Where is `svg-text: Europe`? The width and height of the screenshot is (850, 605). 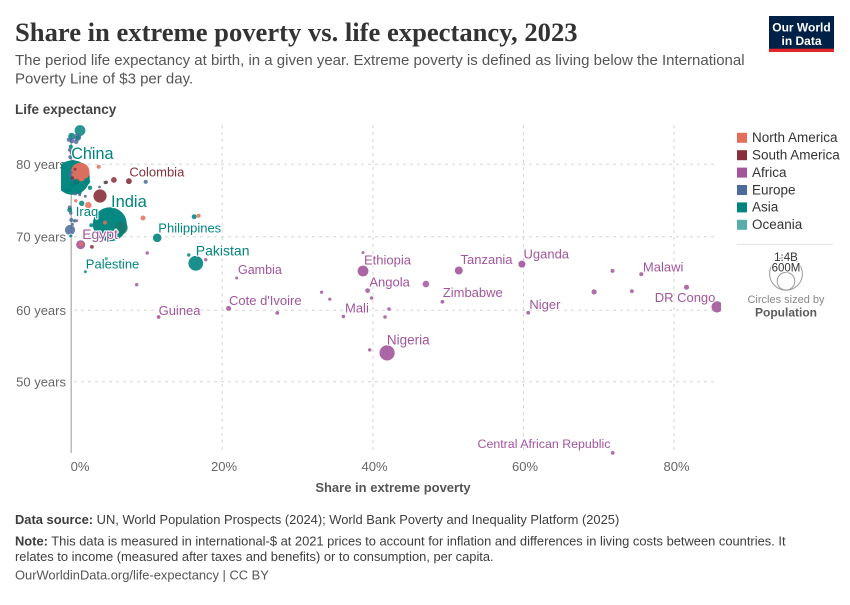
svg-text: Europe is located at coordinates (774, 189).